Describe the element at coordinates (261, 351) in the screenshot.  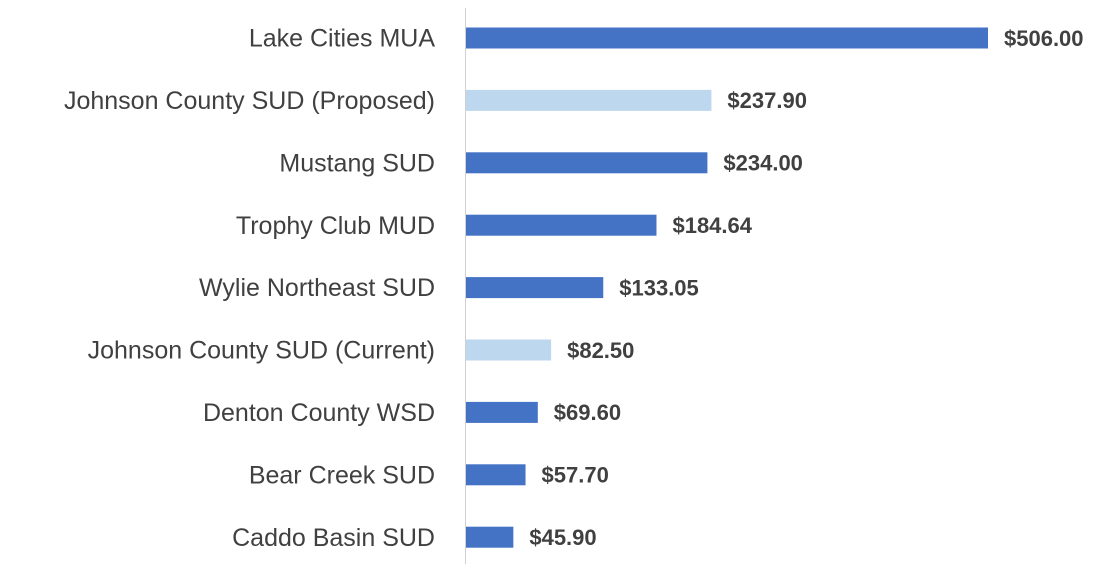
I see `category-label: Johnson County SUD (Current)` at that location.